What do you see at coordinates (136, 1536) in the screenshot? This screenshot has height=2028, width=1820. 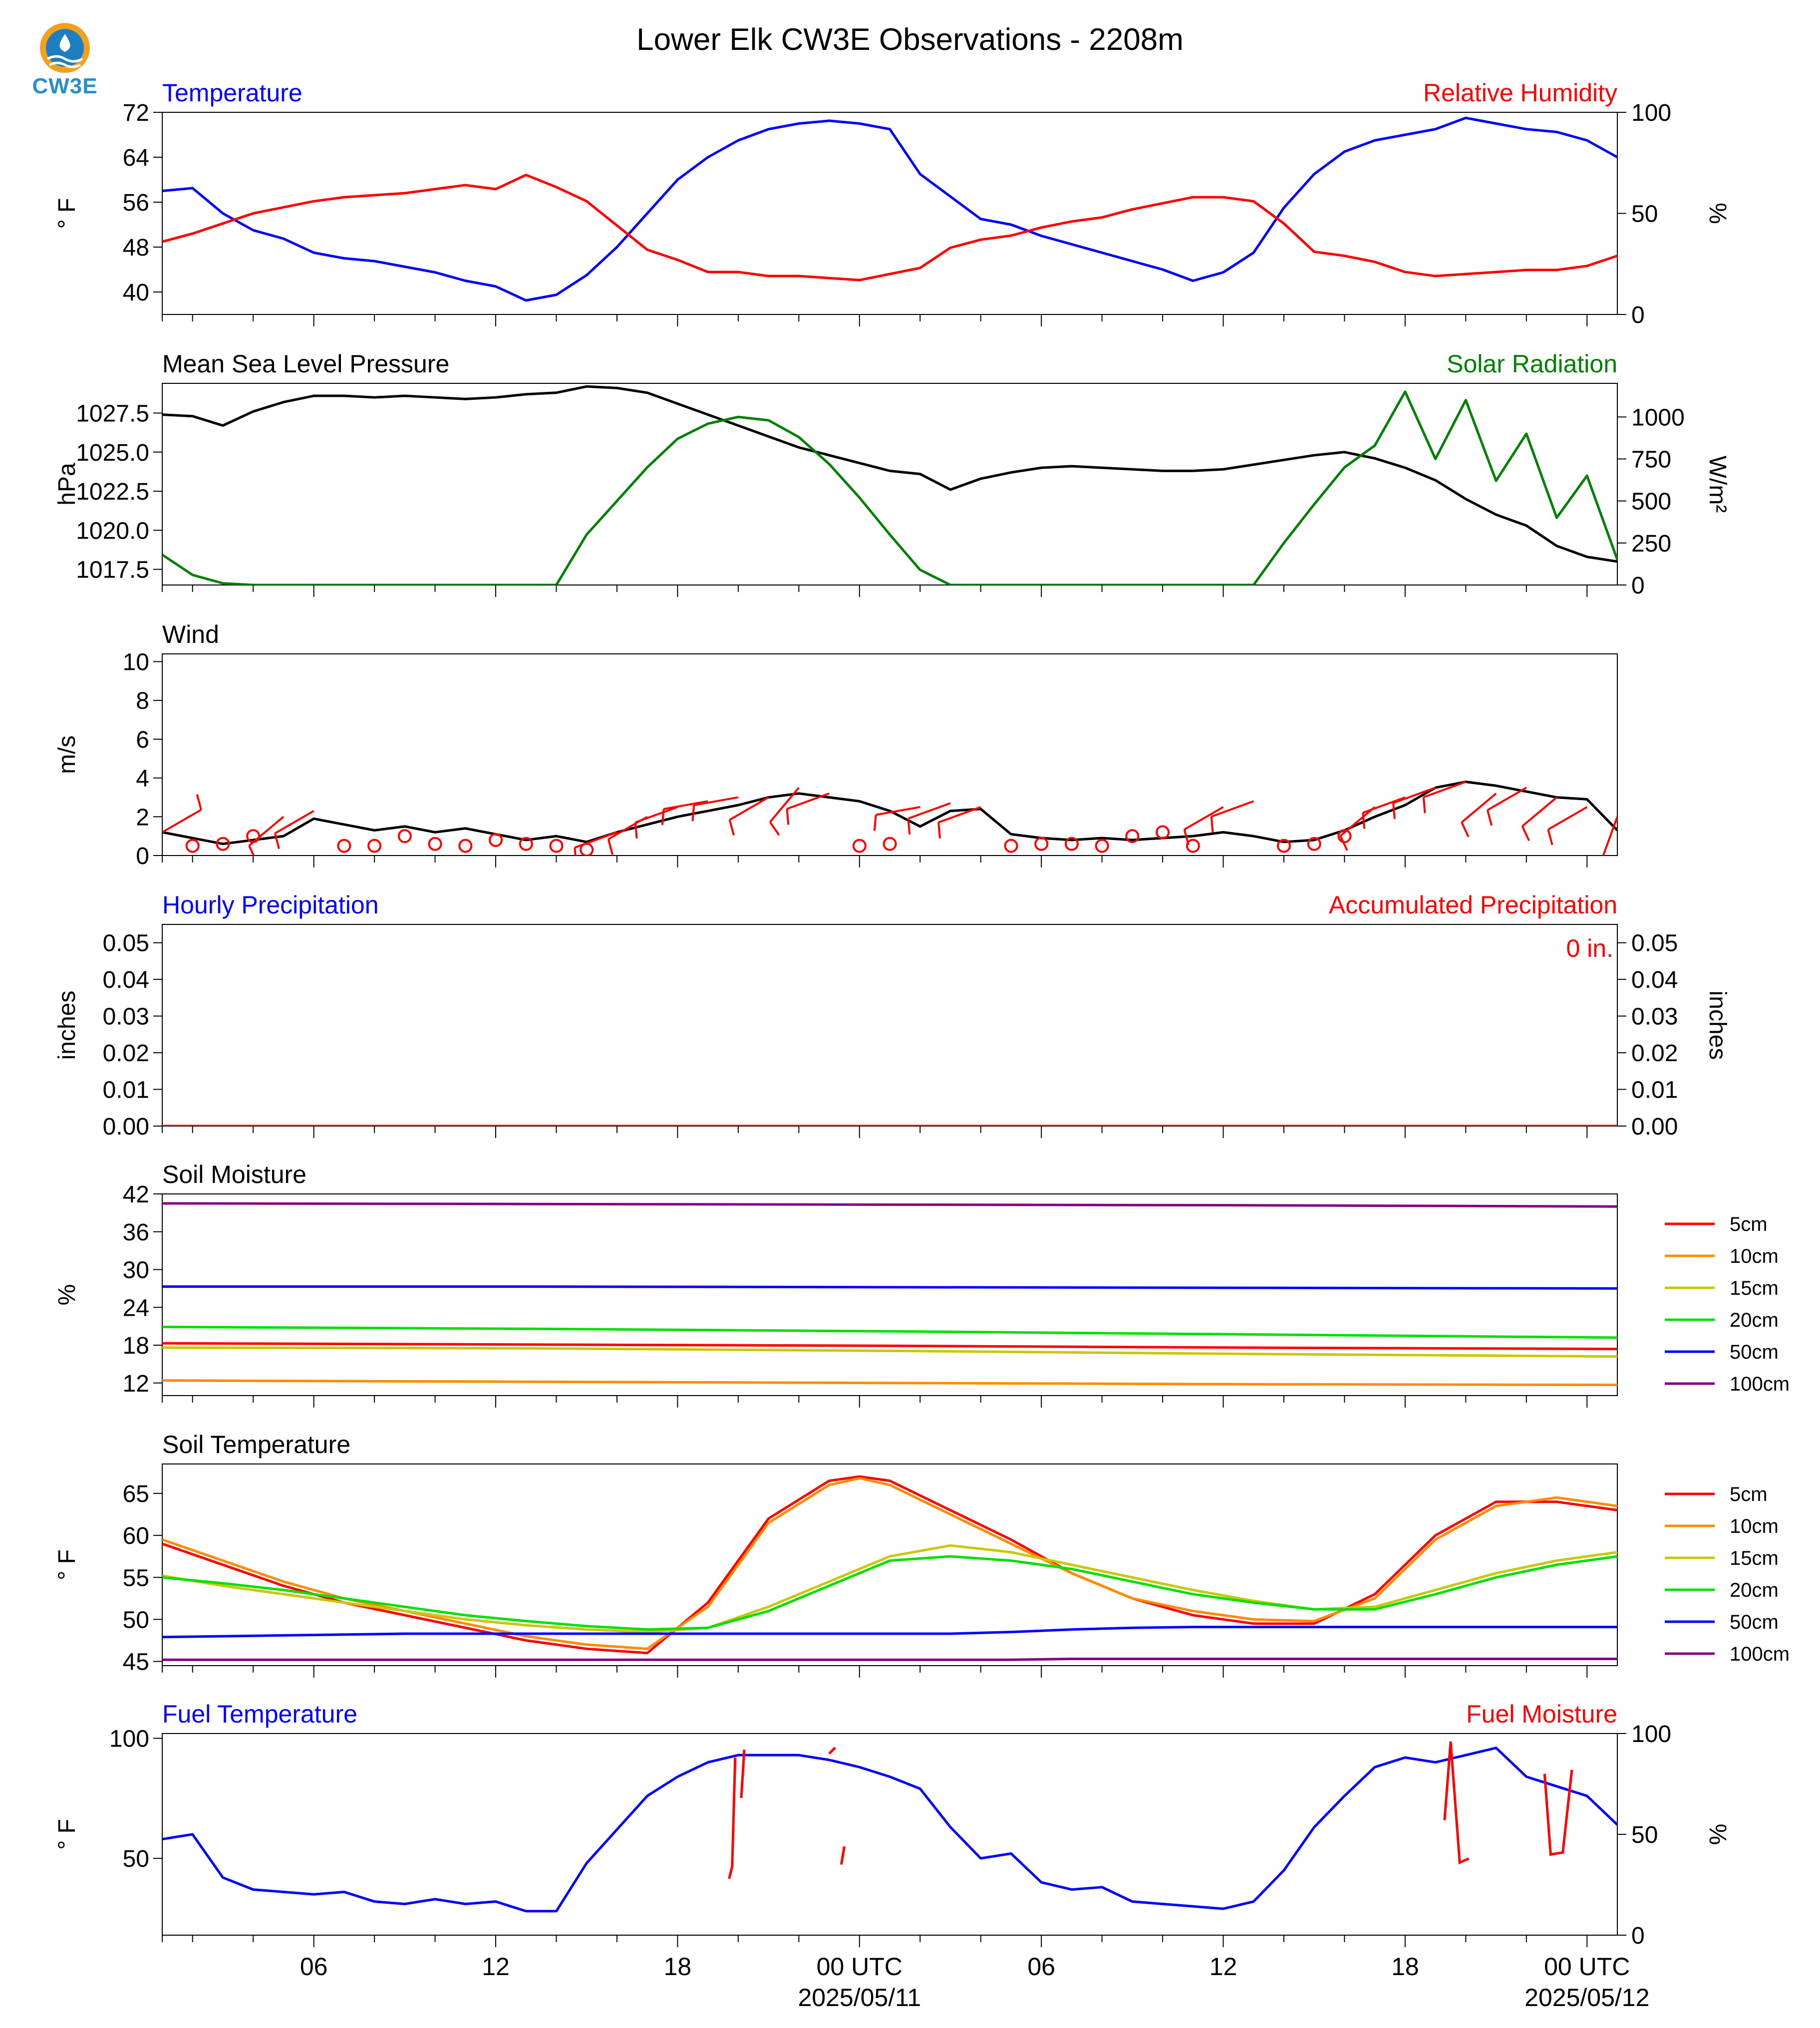 I see `y-tick-label-left: 60` at bounding box center [136, 1536].